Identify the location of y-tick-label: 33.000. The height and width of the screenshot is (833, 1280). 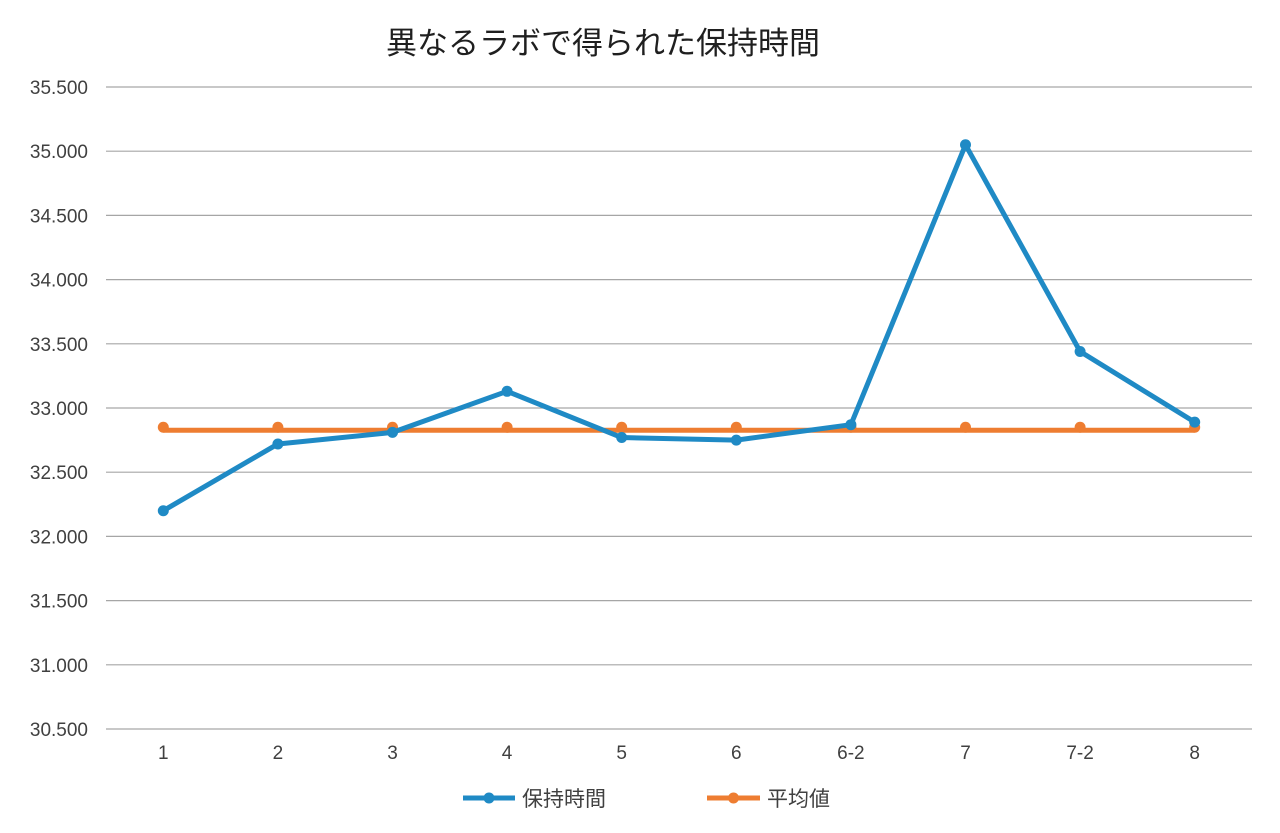
(59, 409).